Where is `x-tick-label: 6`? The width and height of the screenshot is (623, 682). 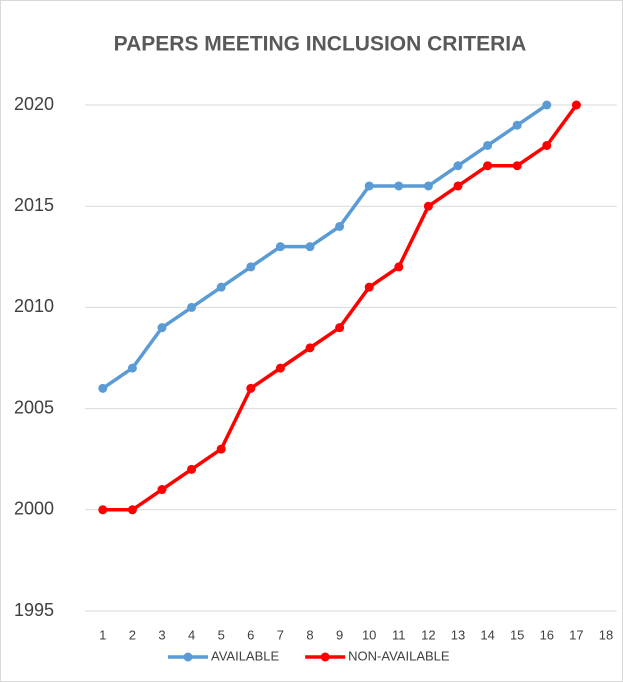 x-tick-label: 6 is located at coordinates (250, 634).